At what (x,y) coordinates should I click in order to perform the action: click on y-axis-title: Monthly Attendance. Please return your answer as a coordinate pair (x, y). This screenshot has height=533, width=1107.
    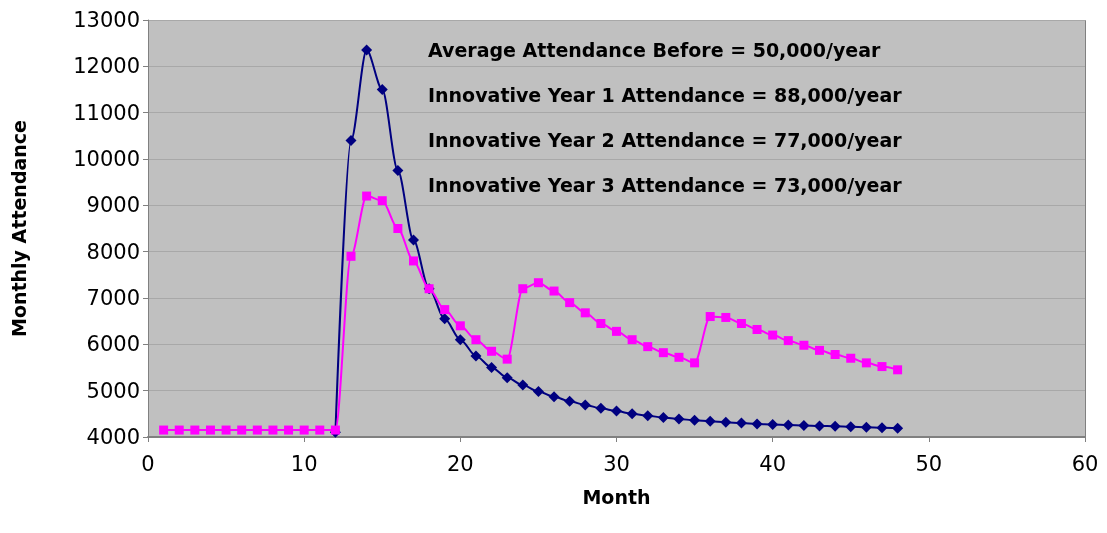
    Looking at the image, I should click on (18, 228).